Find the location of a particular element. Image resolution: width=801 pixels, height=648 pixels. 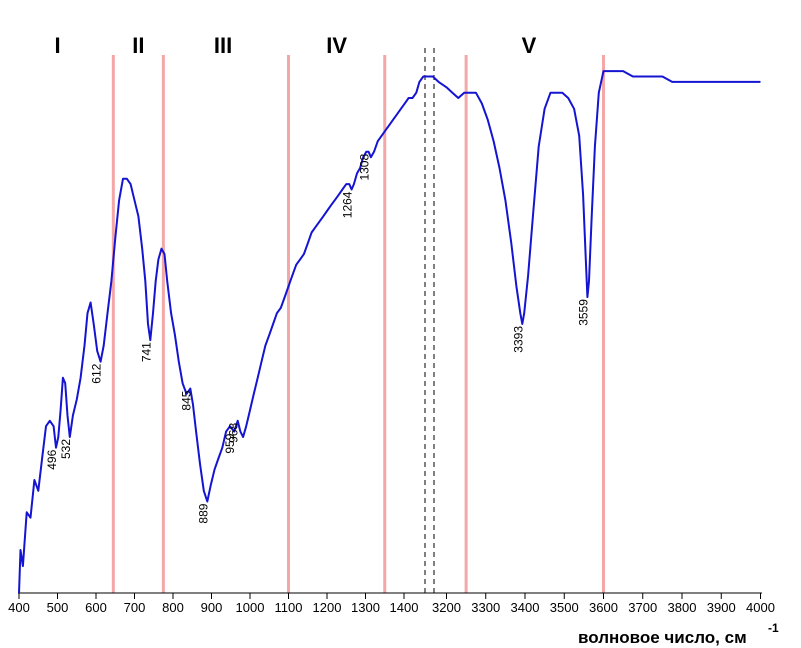

region-labels: I II III IV V is located at coordinates (295, 45).